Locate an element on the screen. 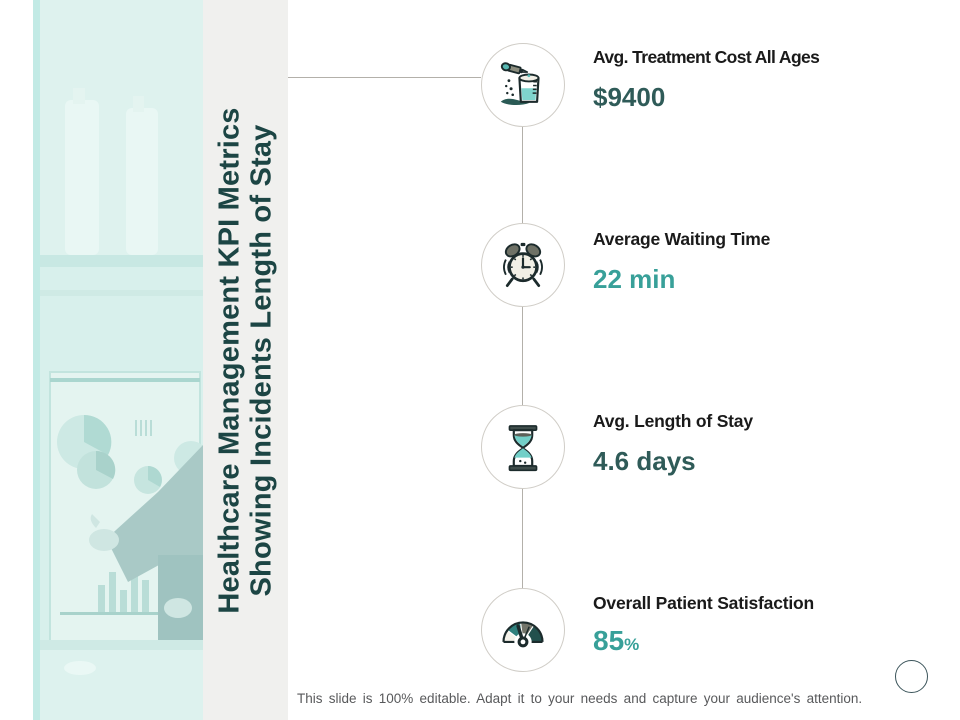 The image size is (960, 720). alarm-clock-icon is located at coordinates (523, 264).